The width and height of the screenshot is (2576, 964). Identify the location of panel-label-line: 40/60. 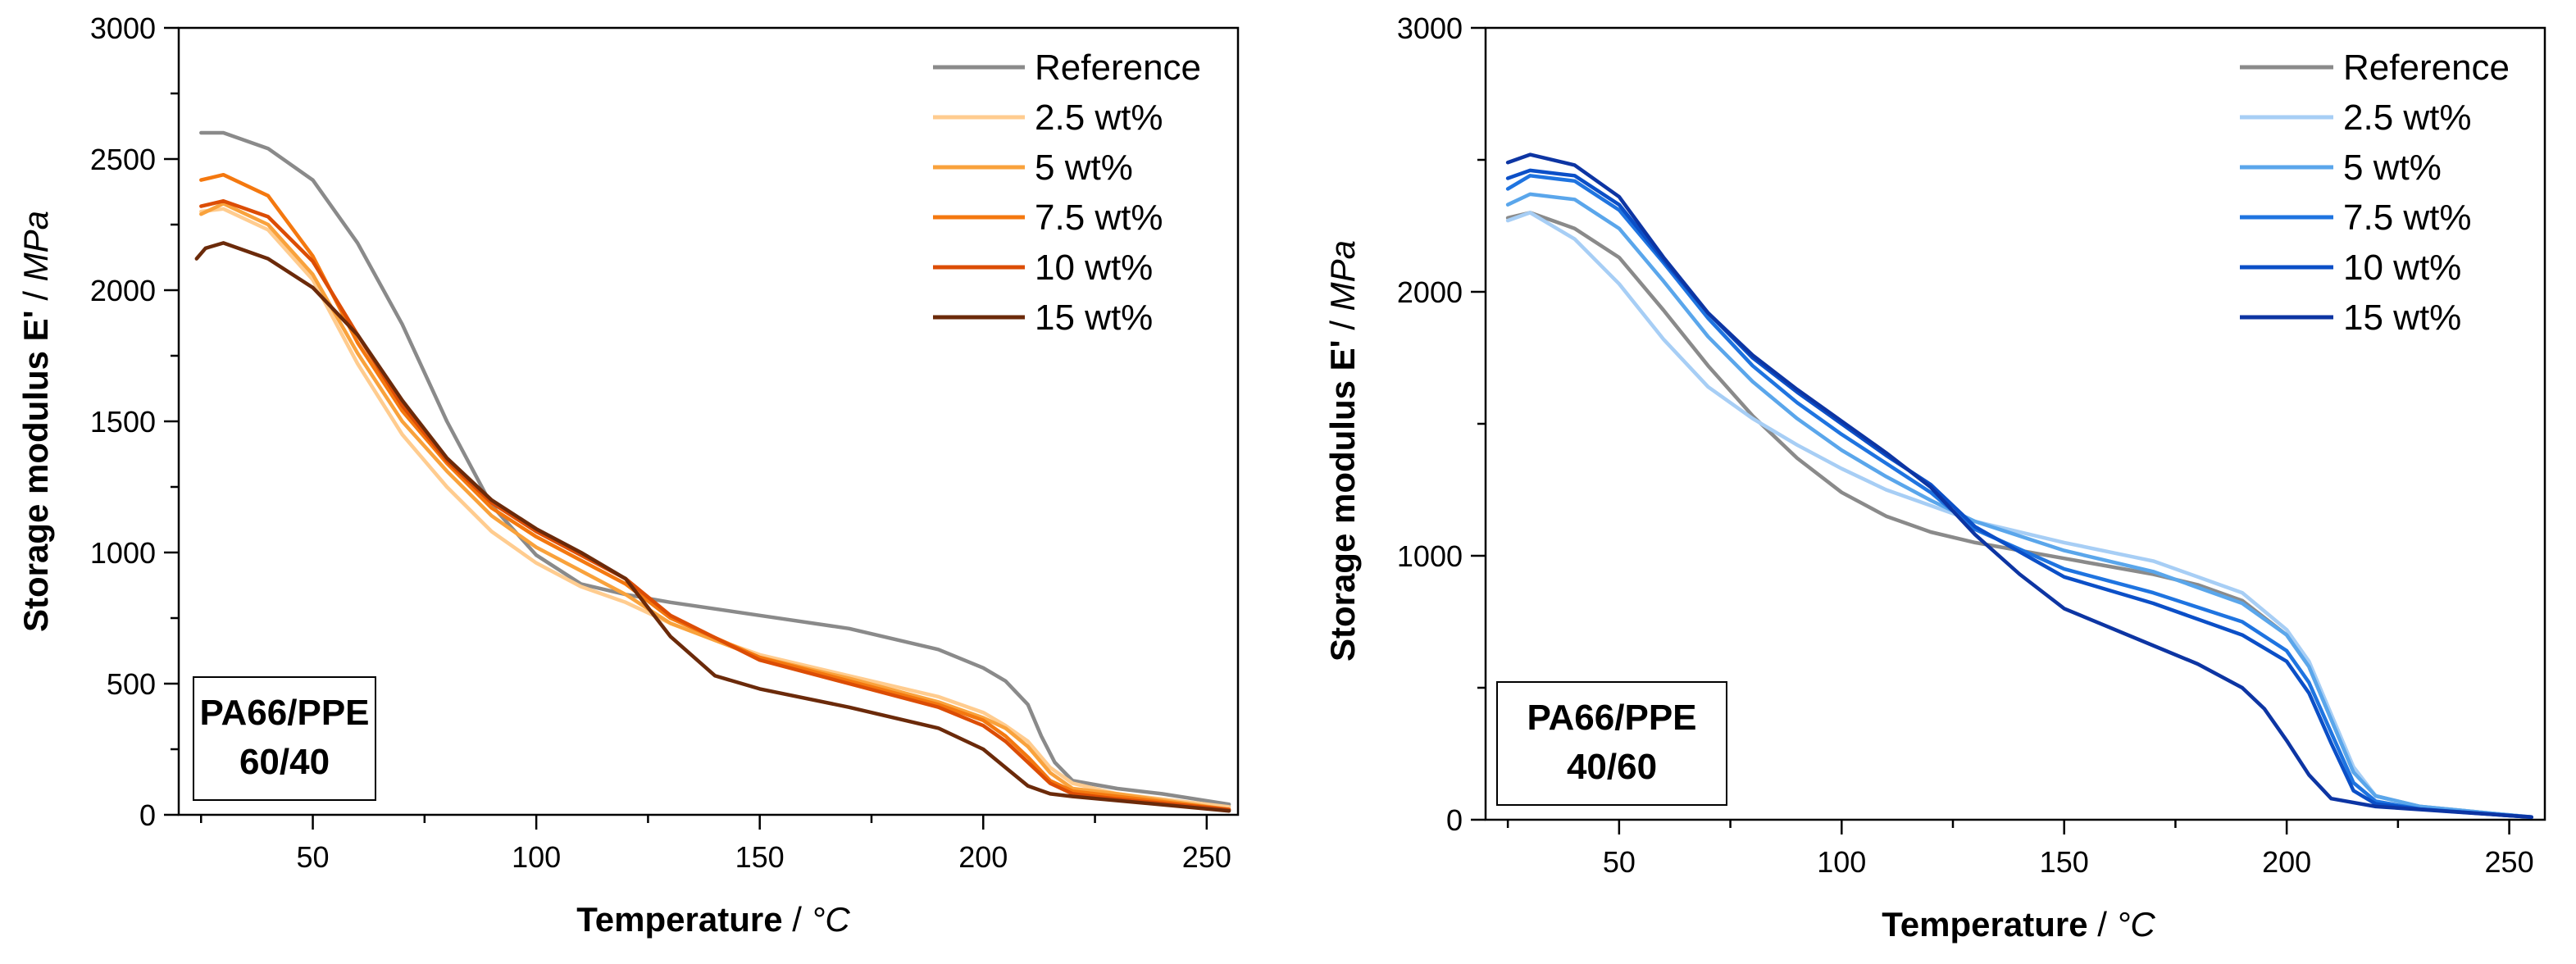
(1612, 767).